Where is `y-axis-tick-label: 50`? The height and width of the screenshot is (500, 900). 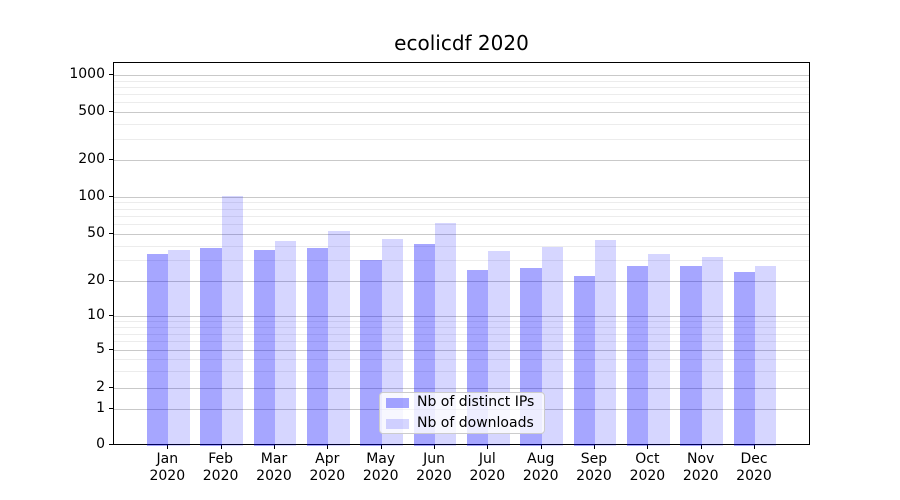
y-axis-tick-label: 50 is located at coordinates (96, 233).